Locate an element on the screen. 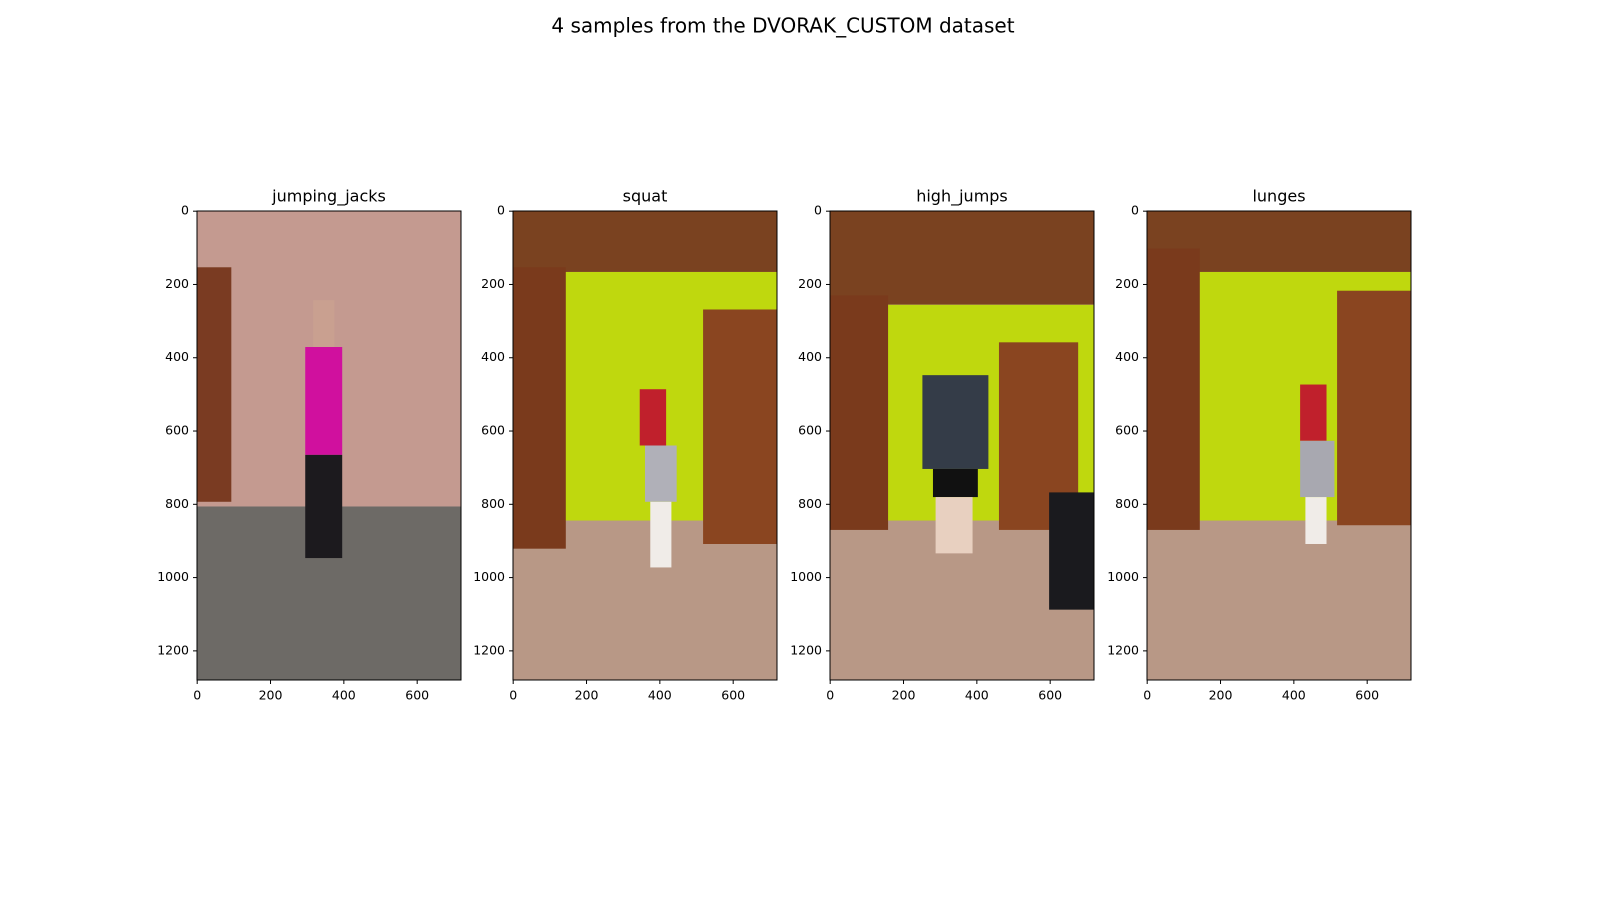 This screenshot has height=900, width=1600. subplot-title: lunges is located at coordinates (1278, 196).